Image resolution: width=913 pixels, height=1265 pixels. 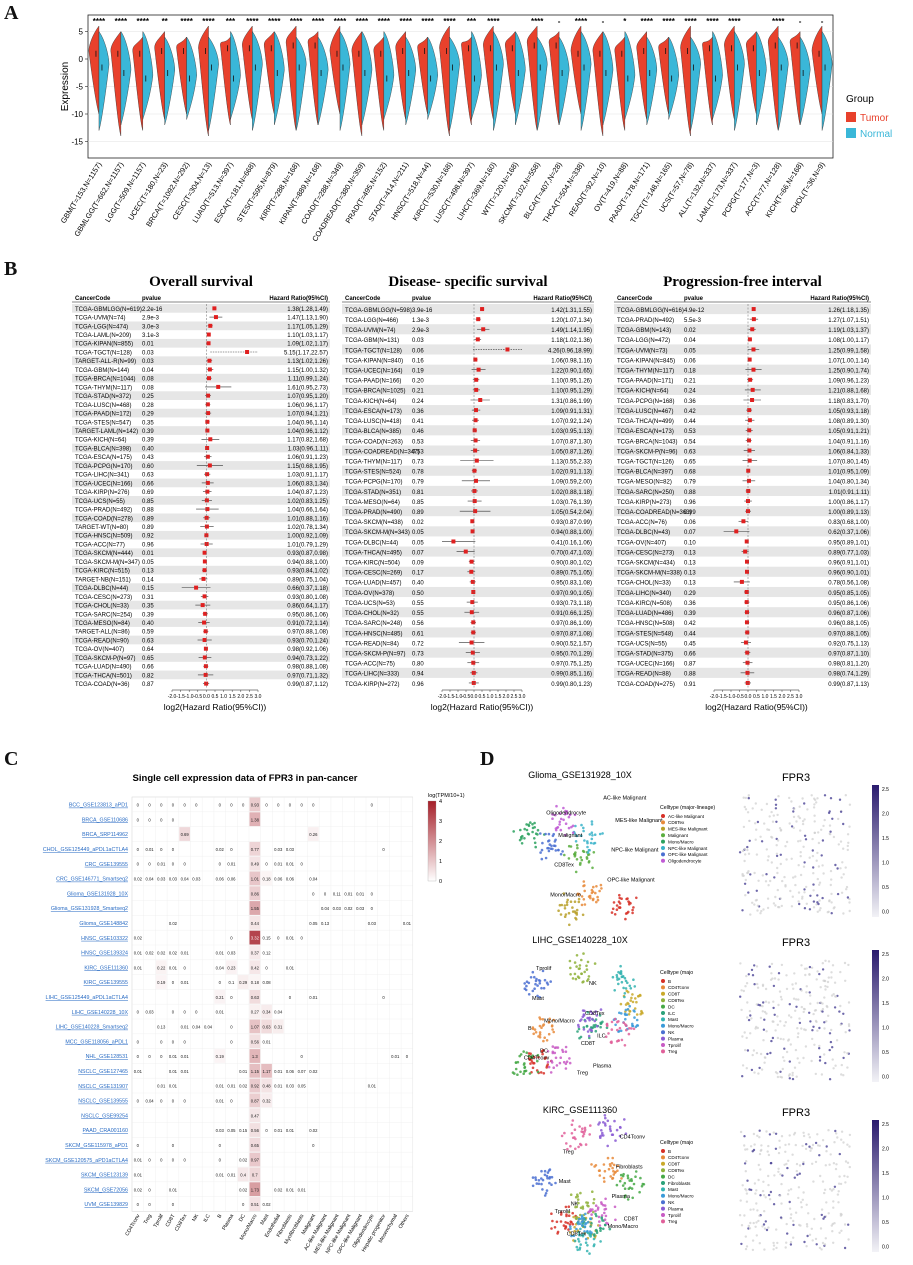 I want to click on legend-dot, so click(x=663, y=835).